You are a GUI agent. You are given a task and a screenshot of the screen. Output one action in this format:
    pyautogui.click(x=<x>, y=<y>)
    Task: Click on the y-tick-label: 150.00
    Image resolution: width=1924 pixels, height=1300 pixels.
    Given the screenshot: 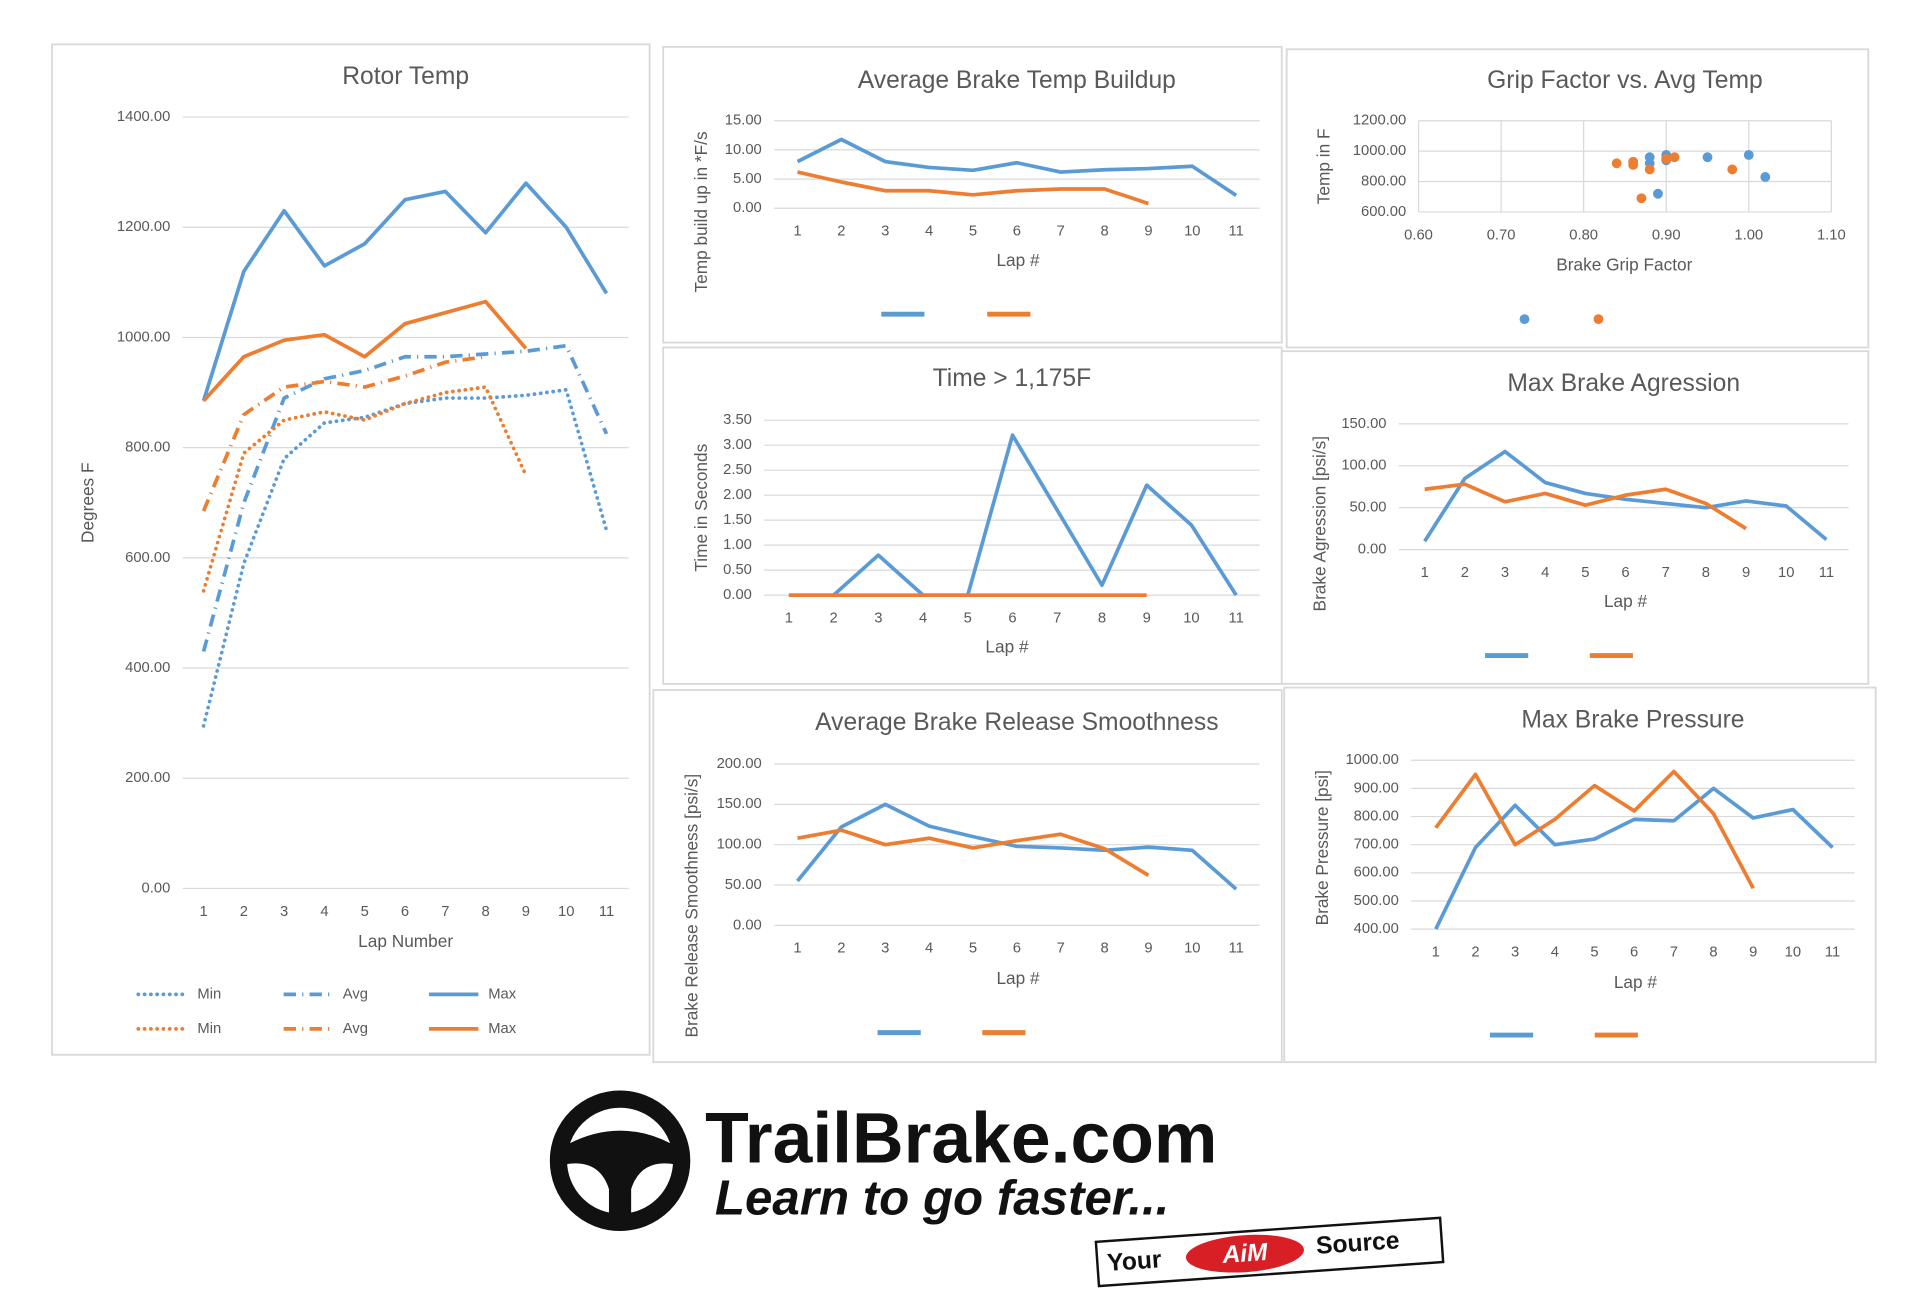 What is the action you would take?
    pyautogui.click(x=1363, y=424)
    